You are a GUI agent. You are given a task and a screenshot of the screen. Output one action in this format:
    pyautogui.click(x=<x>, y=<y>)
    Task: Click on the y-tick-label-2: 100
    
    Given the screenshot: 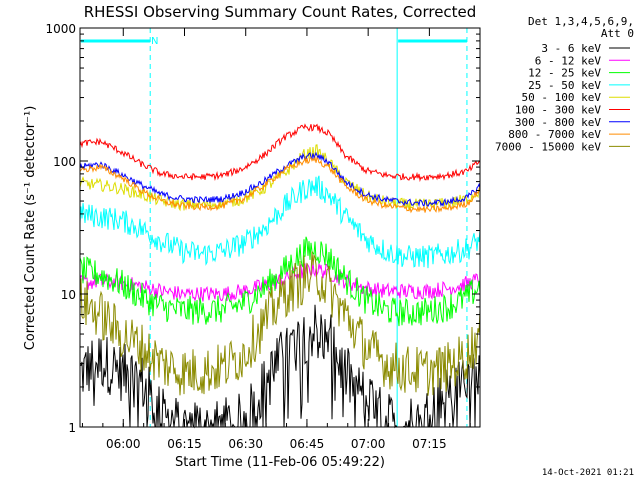 What is the action you would take?
    pyautogui.click(x=64, y=162)
    